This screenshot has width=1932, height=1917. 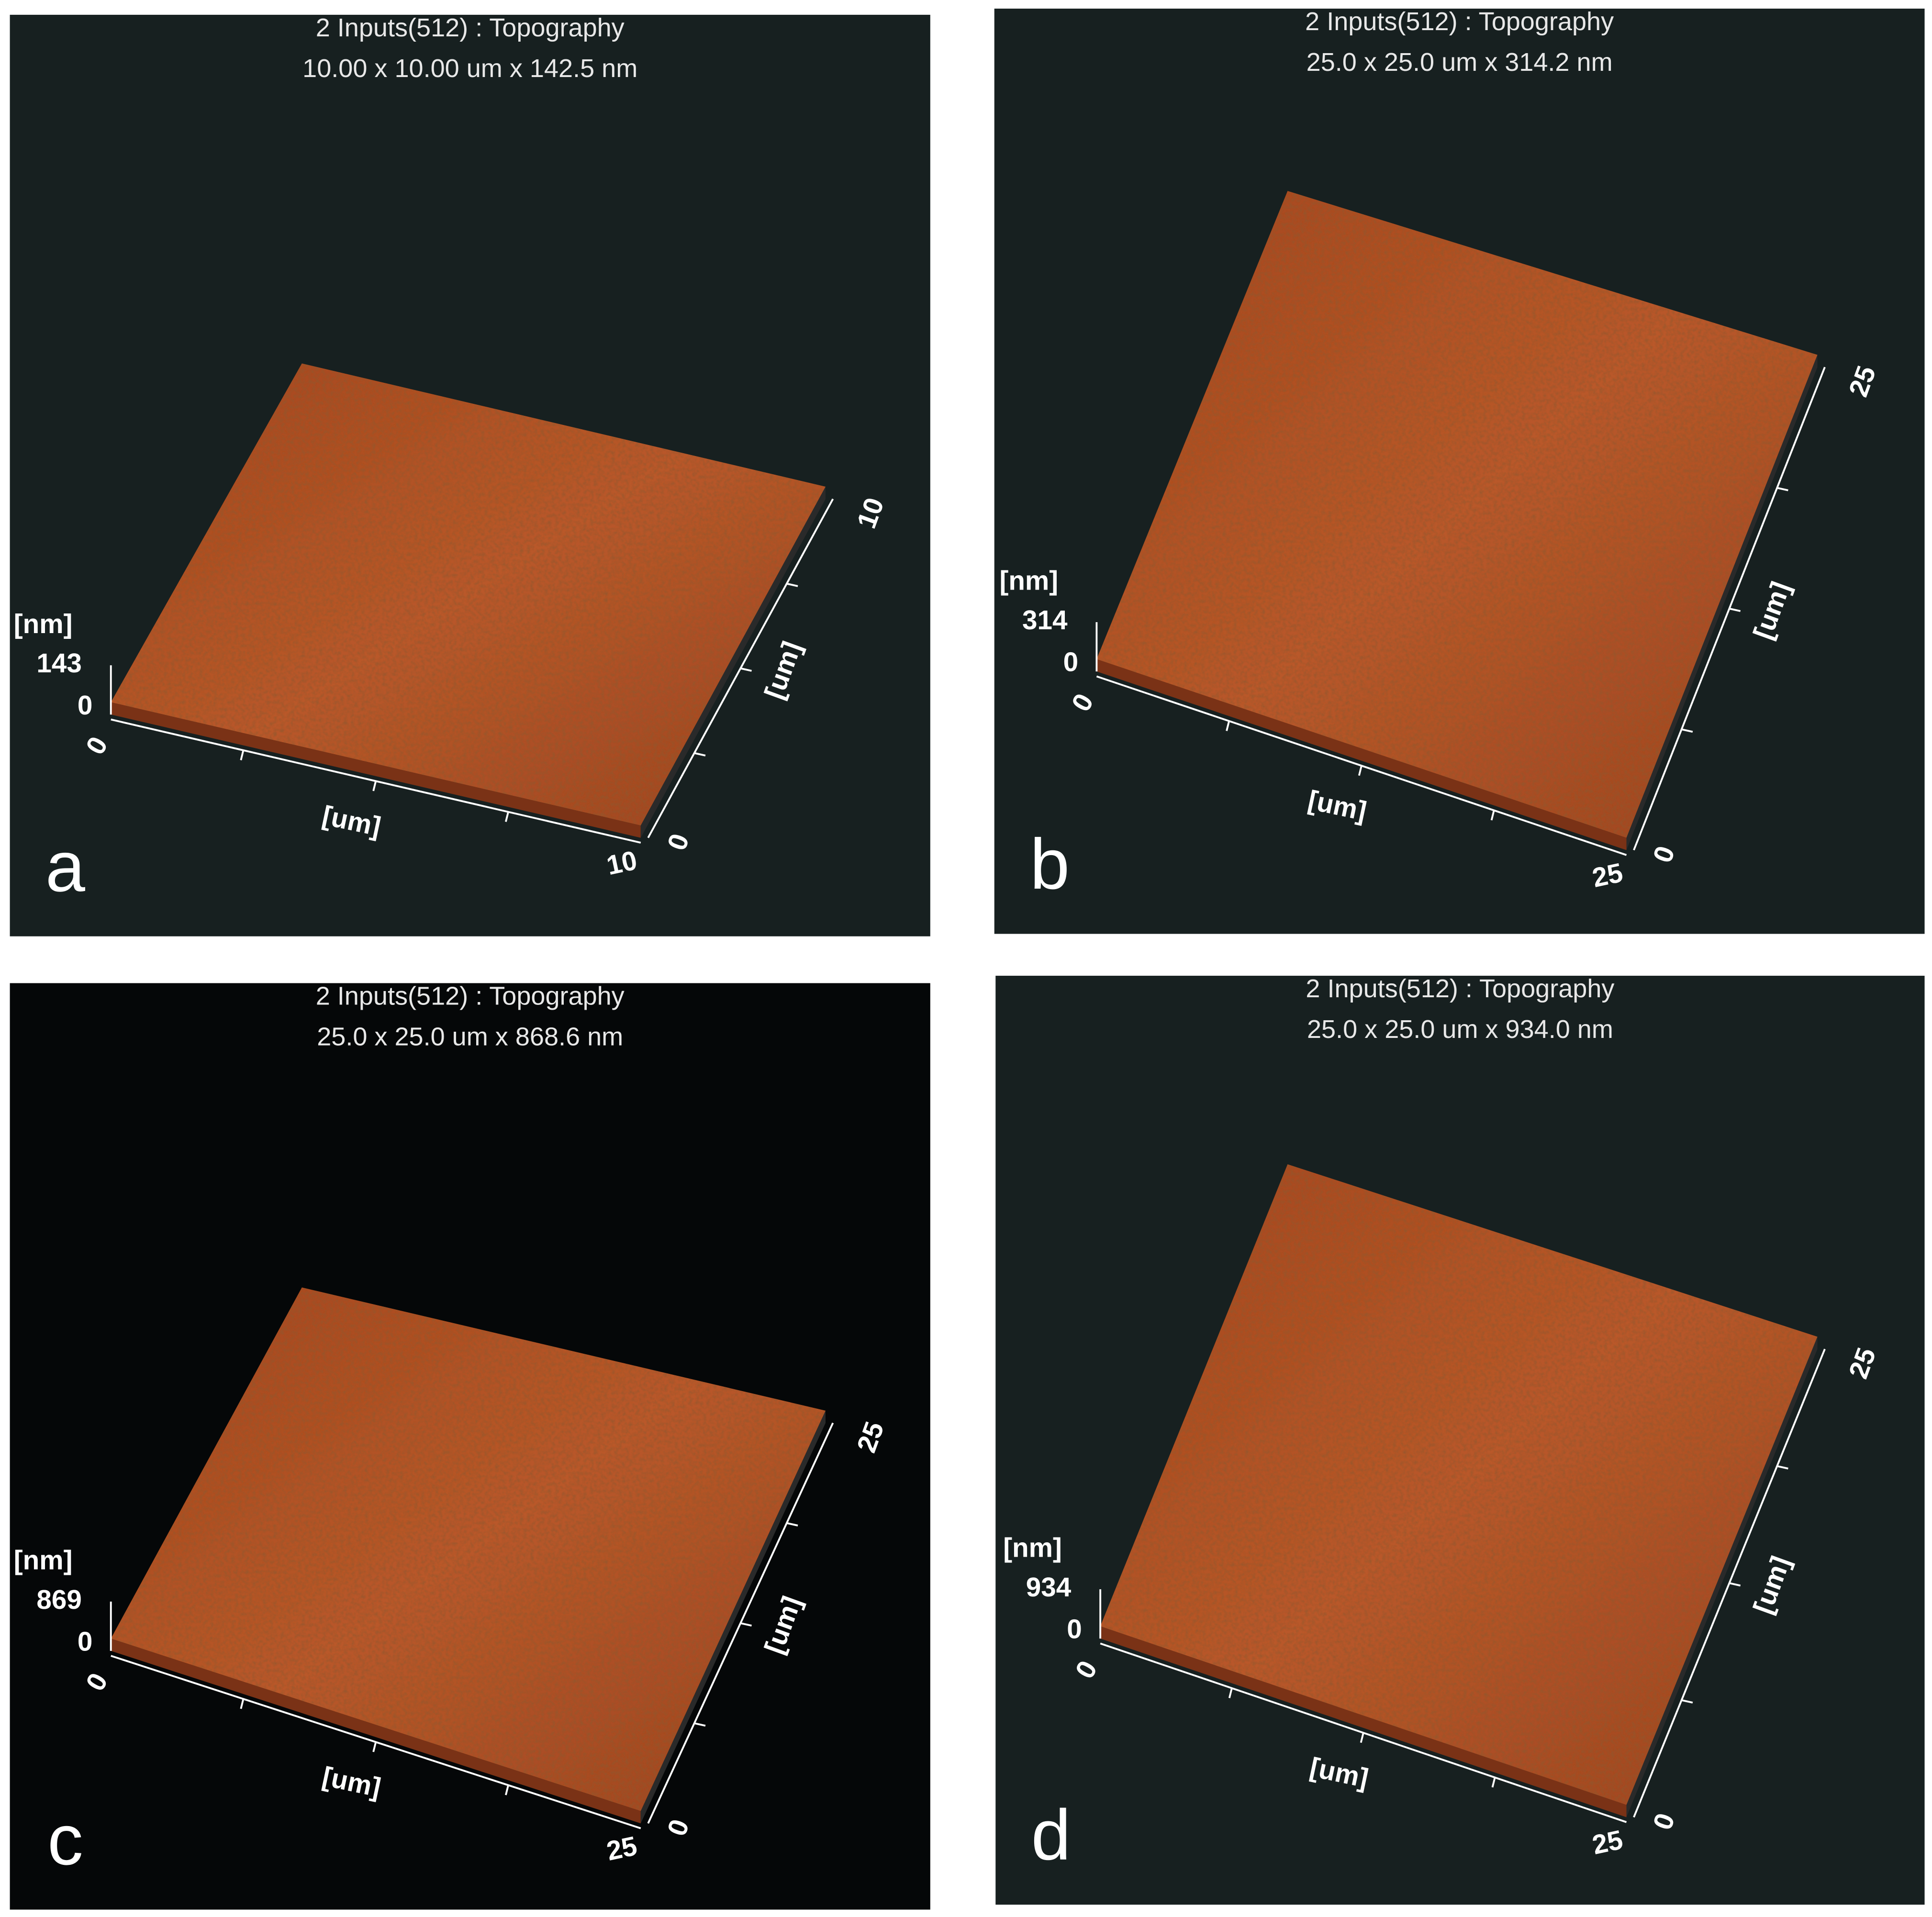 What do you see at coordinates (1460, 63) in the screenshot?
I see `panel-subtitle: 25.0 x 25.0 um x 314.2 nm` at bounding box center [1460, 63].